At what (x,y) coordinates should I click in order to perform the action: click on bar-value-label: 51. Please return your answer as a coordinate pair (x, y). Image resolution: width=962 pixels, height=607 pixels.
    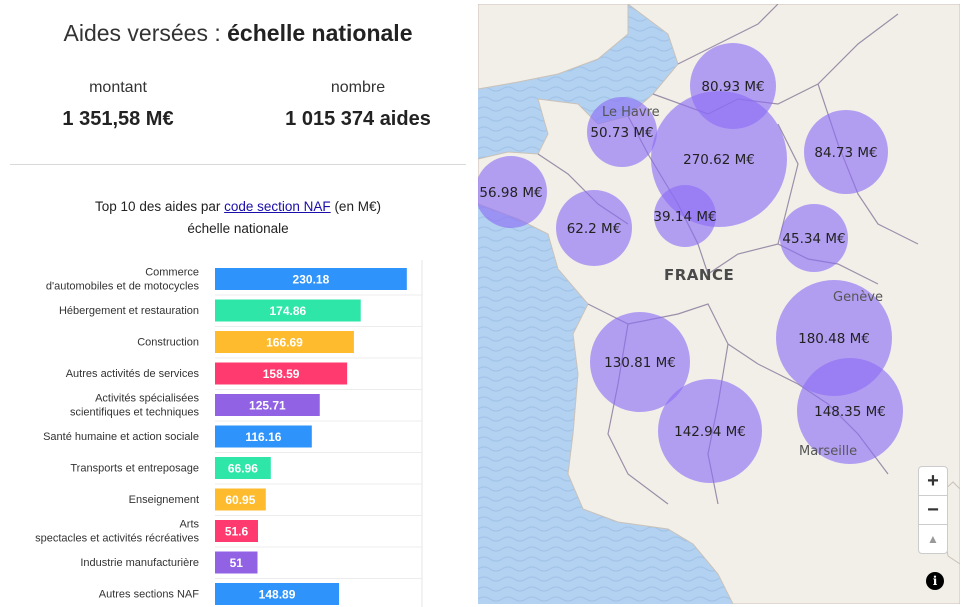
    Looking at the image, I should click on (237, 563).